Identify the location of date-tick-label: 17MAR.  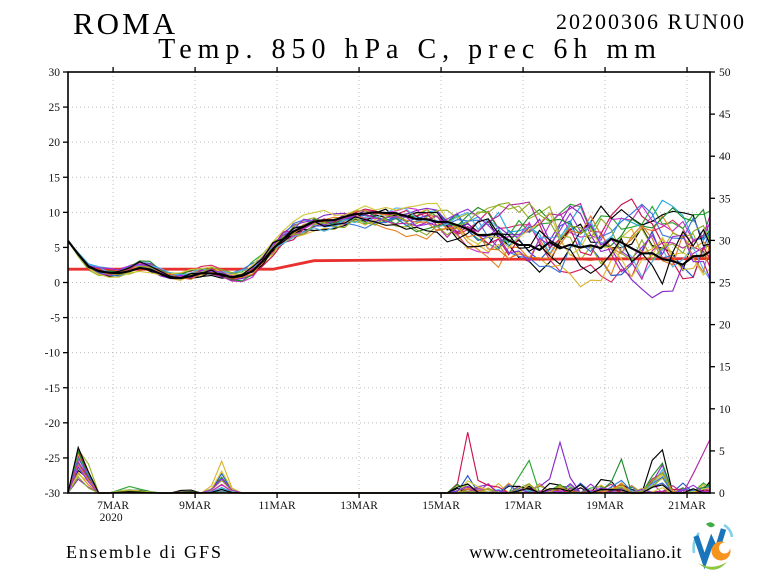
(523, 506).